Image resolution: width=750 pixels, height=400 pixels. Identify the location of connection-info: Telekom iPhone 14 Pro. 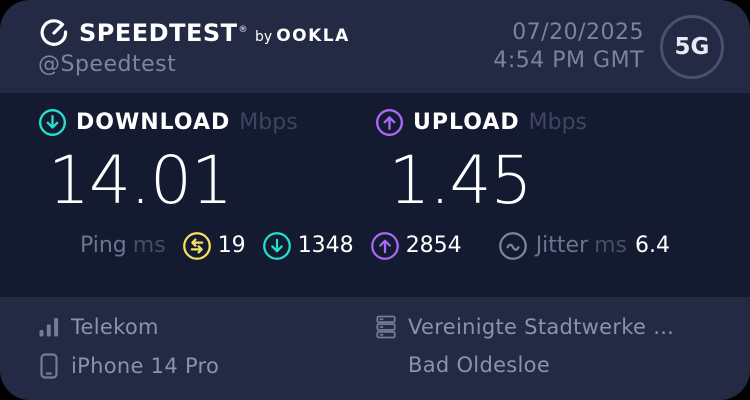
(206, 357).